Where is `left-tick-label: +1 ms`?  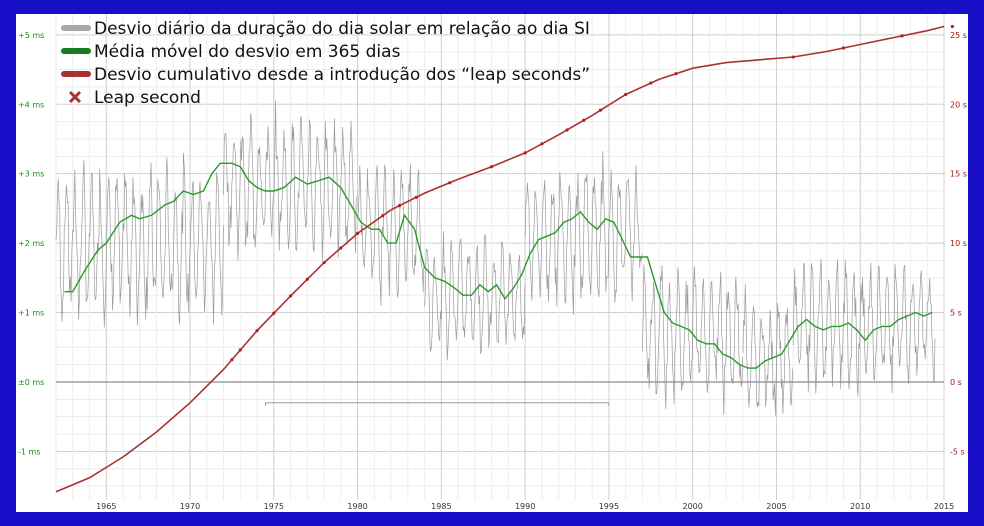
left-tick-label: +1 ms is located at coordinates (31, 313).